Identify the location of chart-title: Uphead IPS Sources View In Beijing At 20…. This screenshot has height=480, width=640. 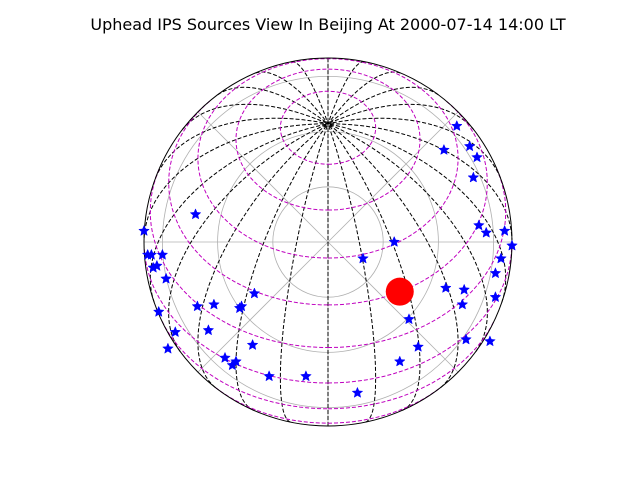
(327, 24).